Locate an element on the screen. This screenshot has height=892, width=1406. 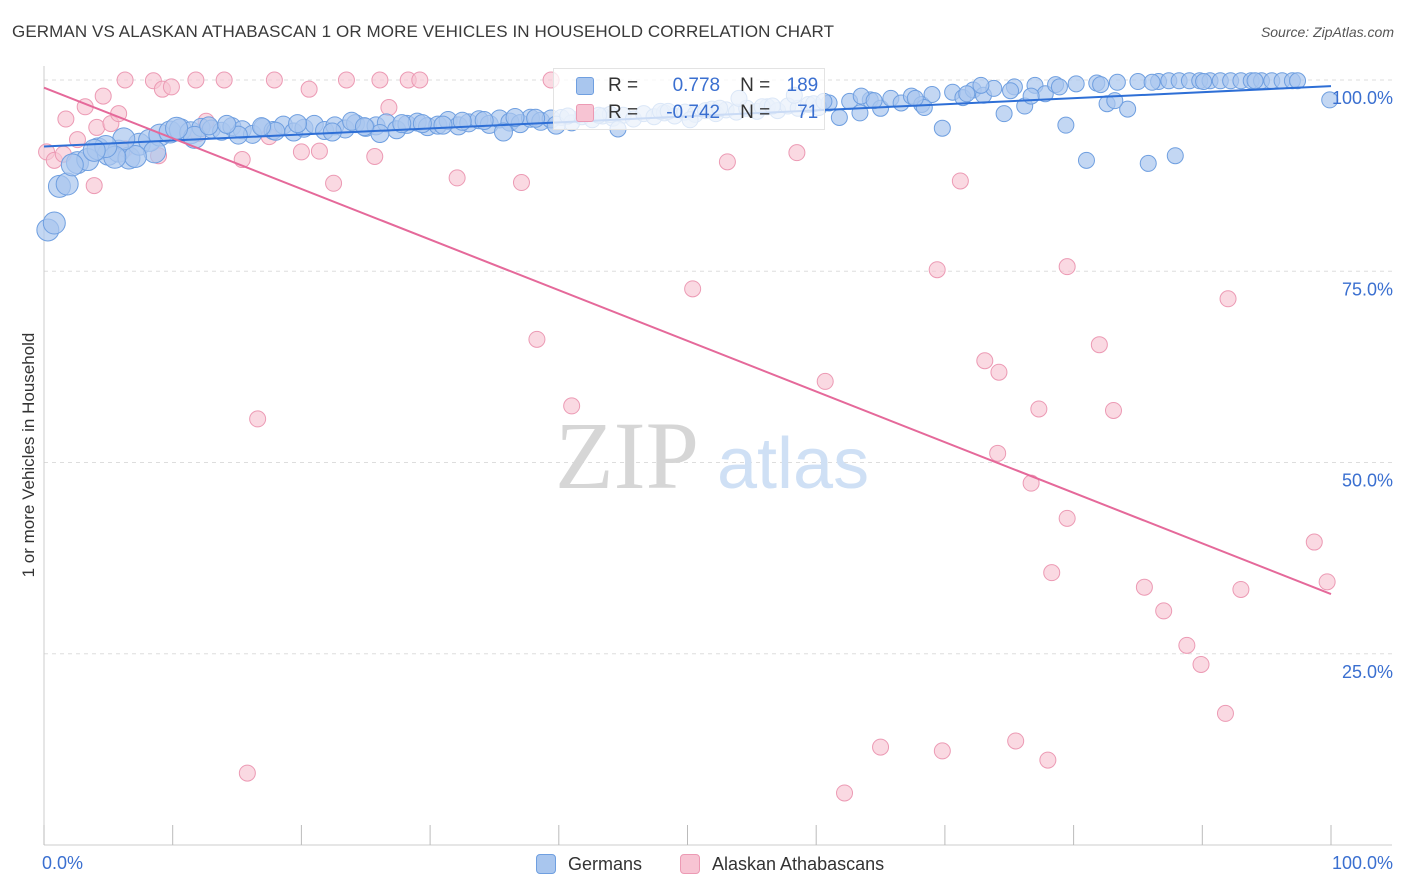
y-tick-label: 100.0% is located at coordinates (1362, 98).